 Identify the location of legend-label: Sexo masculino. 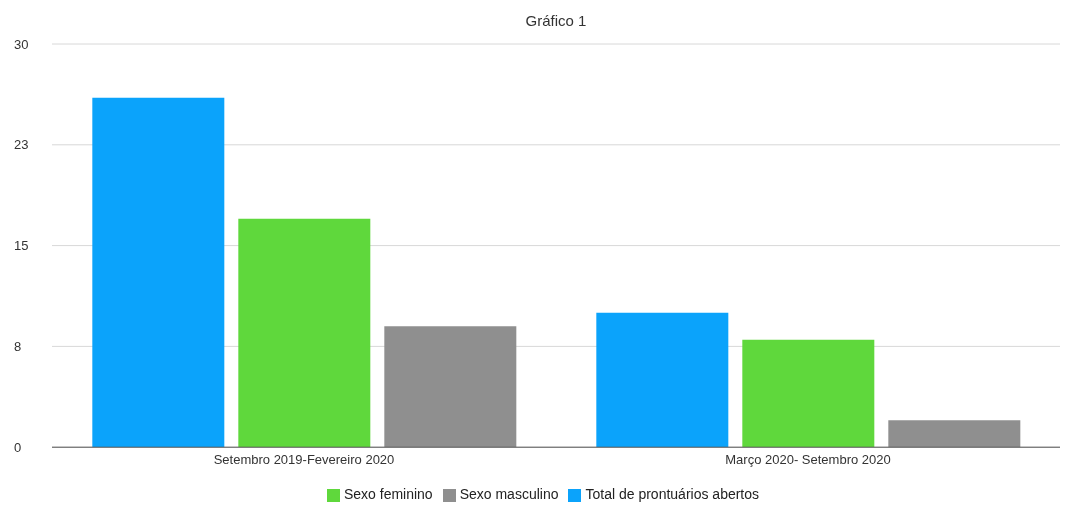
(509, 494).